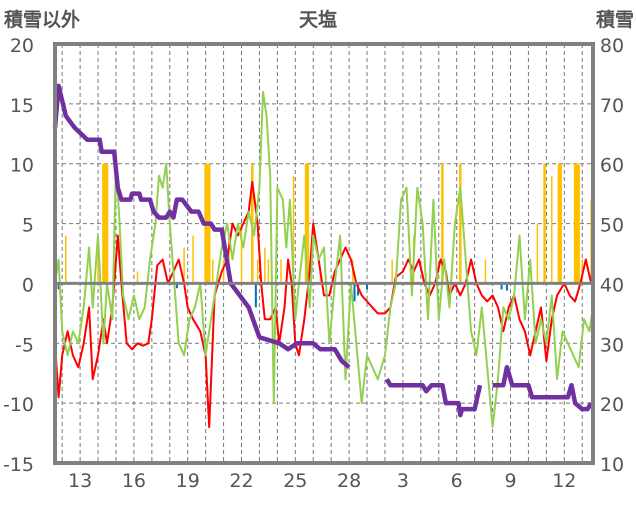 The image size is (636, 505). What do you see at coordinates (241, 481) in the screenshot?
I see `x-tick-label: 22` at bounding box center [241, 481].